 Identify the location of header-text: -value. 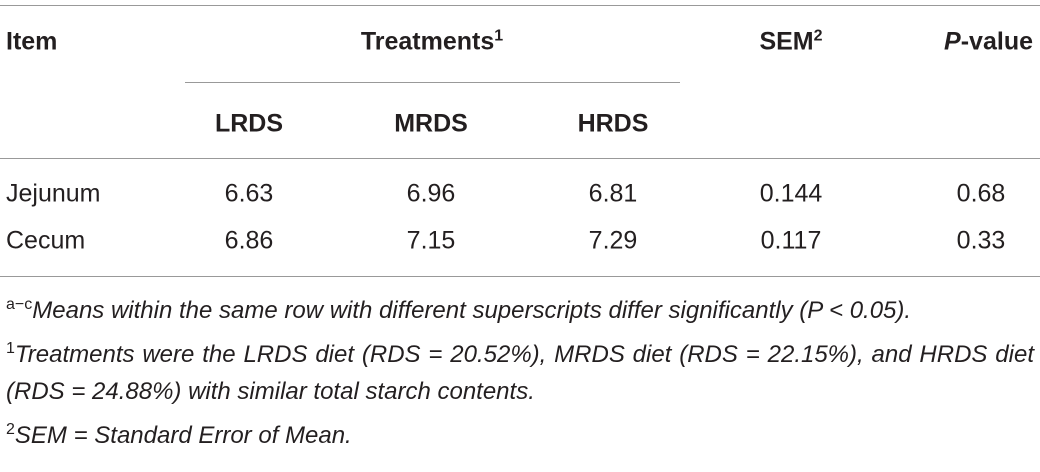
(996, 41).